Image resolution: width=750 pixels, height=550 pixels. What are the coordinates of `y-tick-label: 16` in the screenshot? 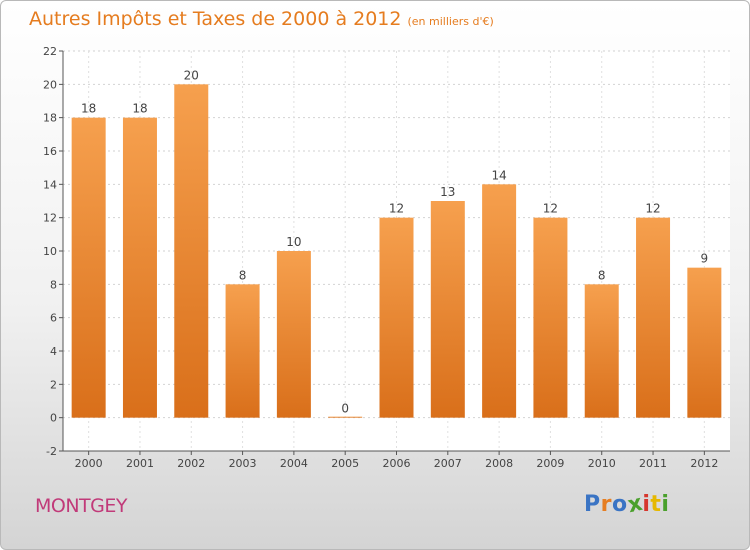 It's located at (50, 151).